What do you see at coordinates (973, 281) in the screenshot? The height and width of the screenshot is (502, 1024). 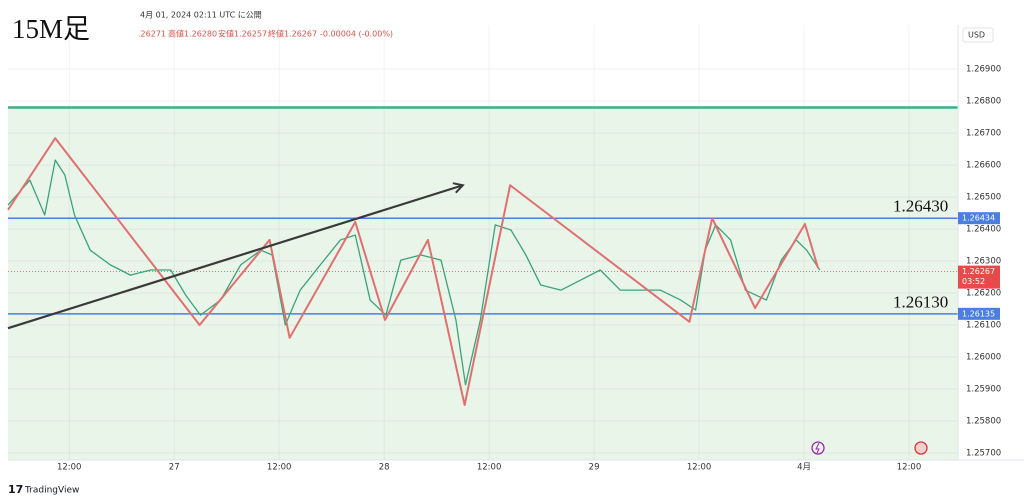 I see `countdown: 03:52` at bounding box center [973, 281].